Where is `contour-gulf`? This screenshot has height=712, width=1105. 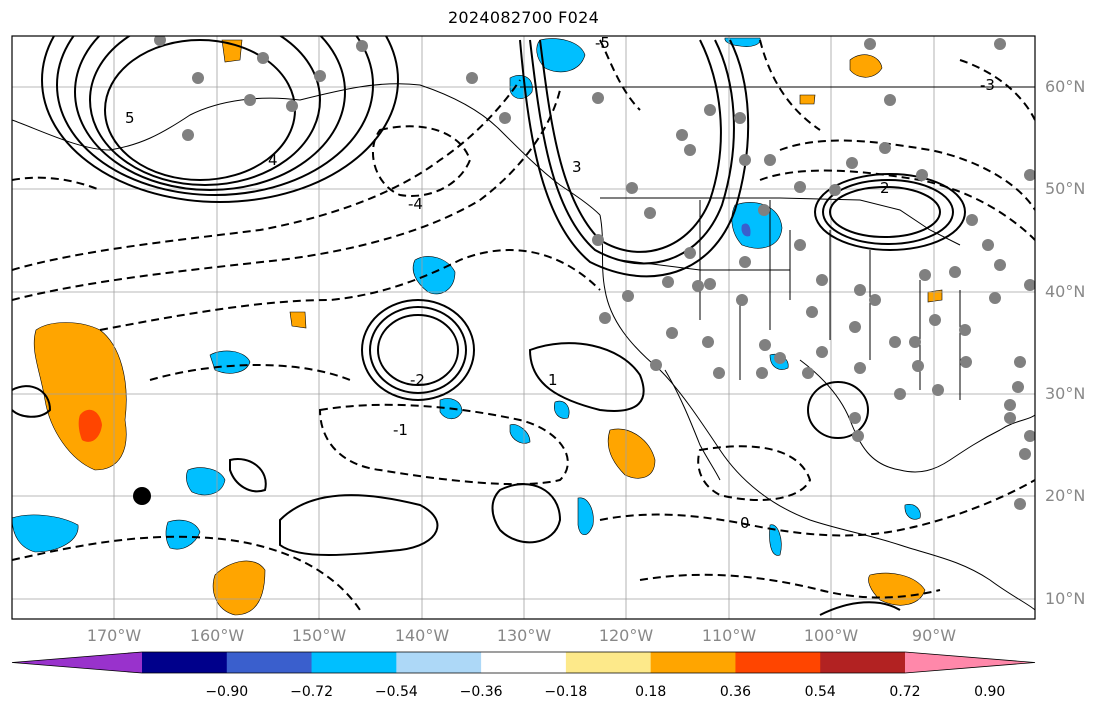
contour-gulf is located at coordinates (838, 410).